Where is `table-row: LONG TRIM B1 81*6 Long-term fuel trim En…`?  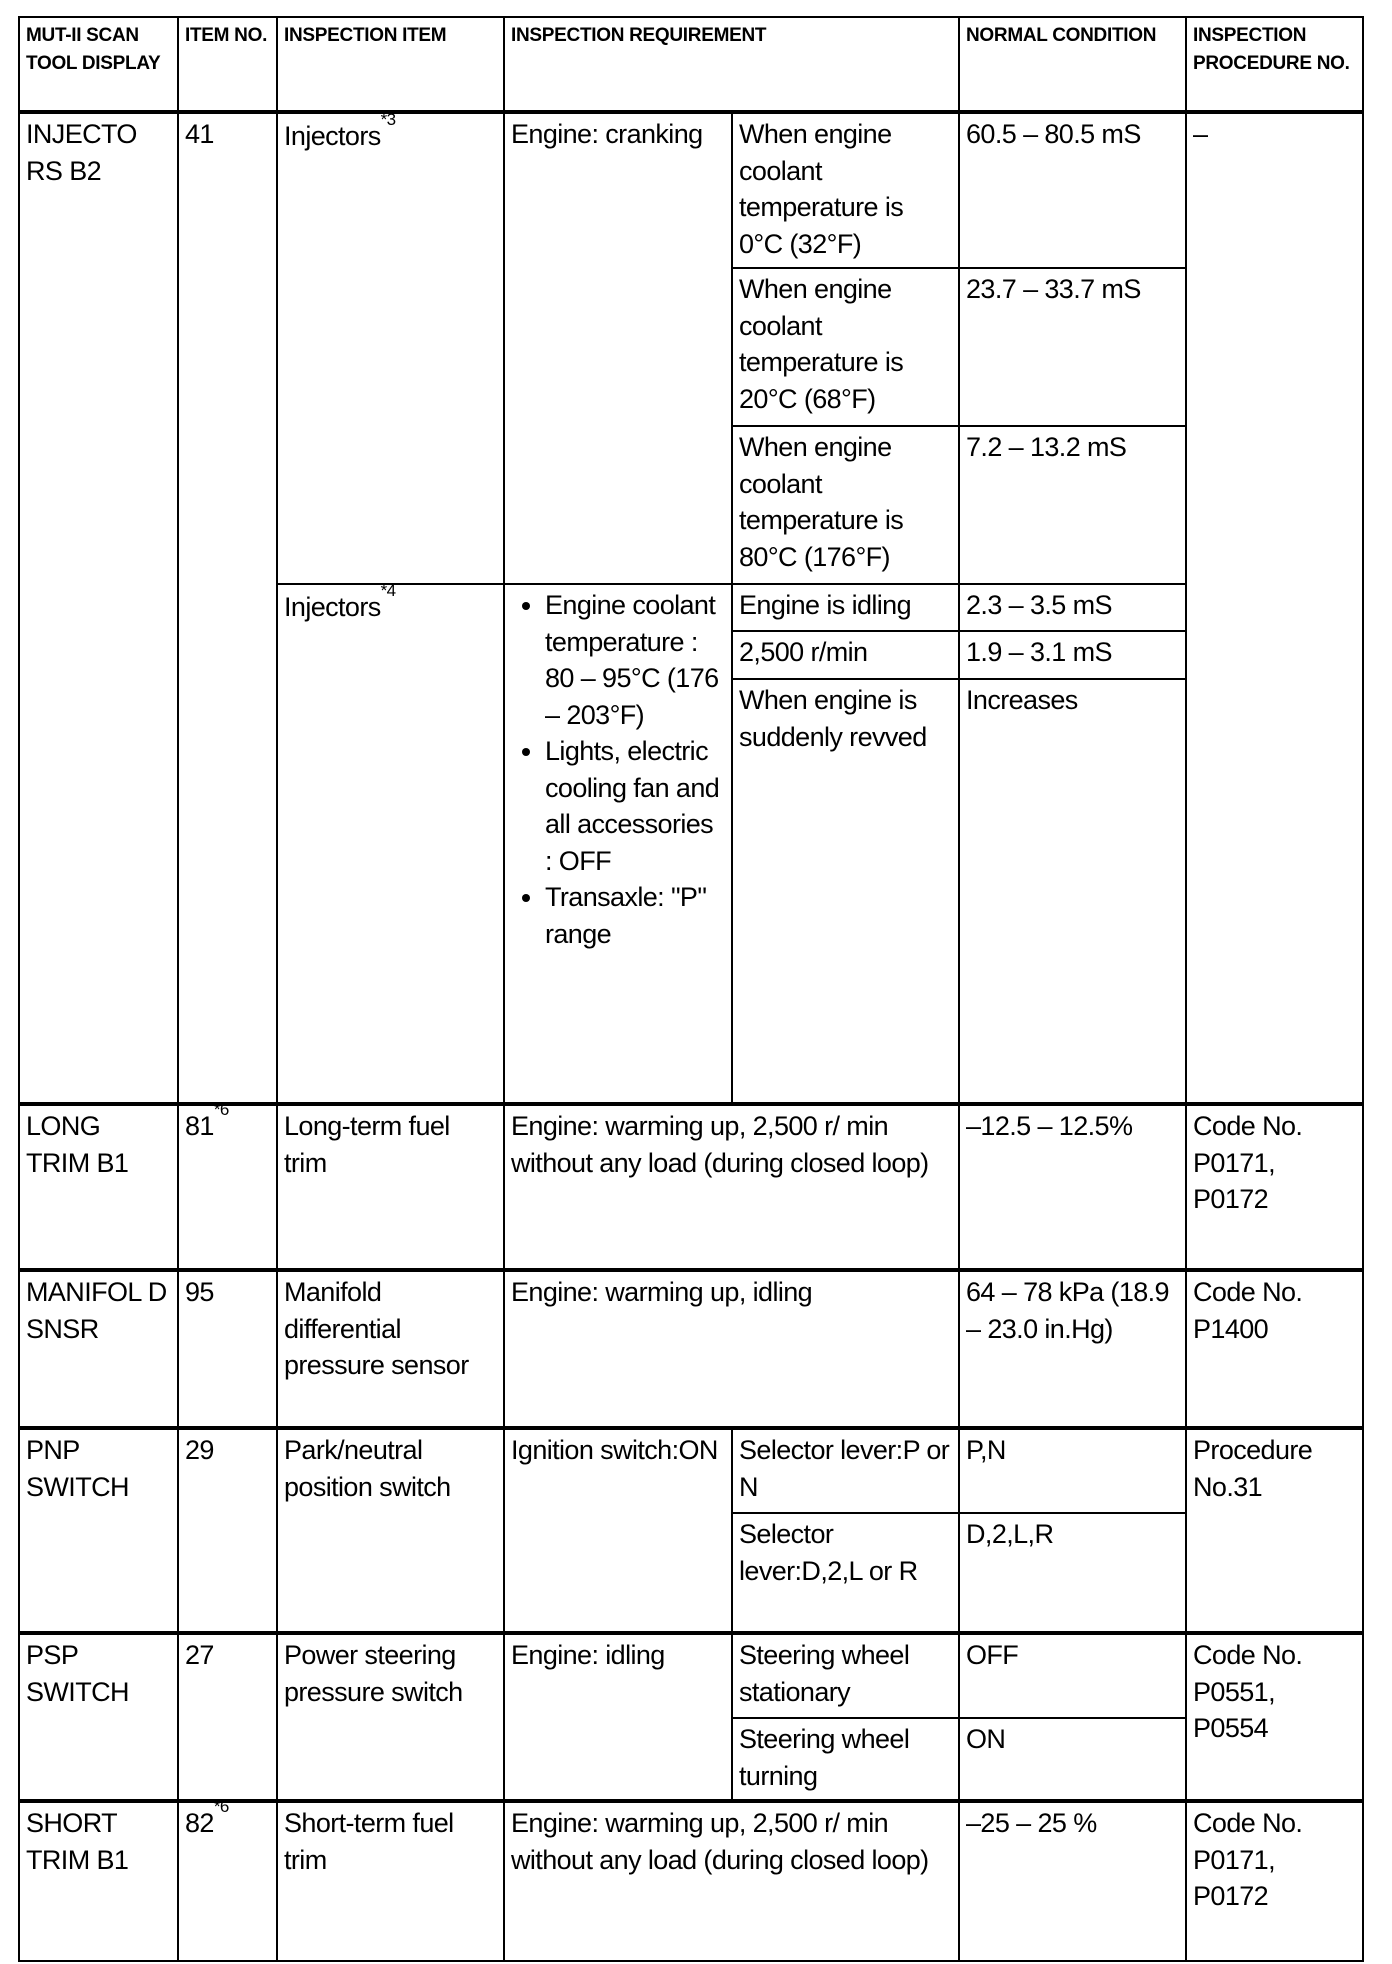 table-row: LONG TRIM B1 81*6 Long-term fuel trim En… is located at coordinates (691, 1186).